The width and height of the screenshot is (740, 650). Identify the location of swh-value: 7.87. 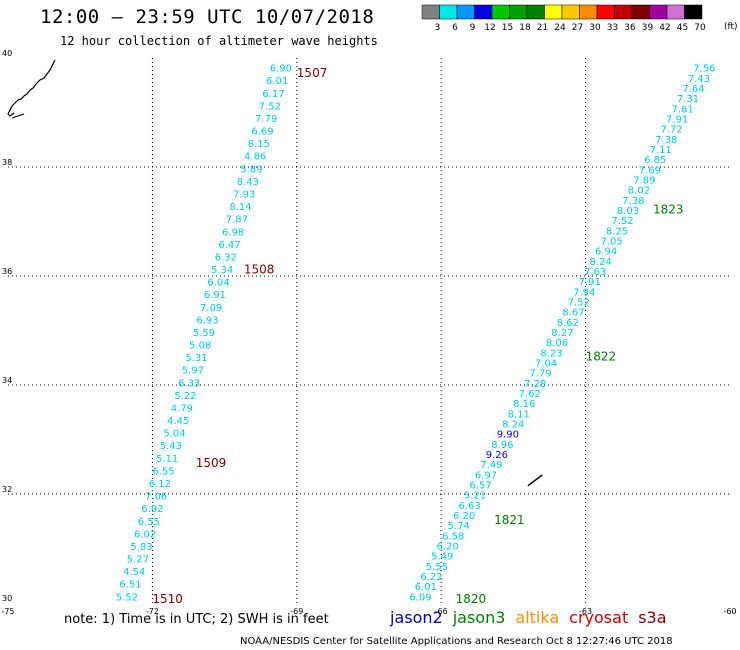
(237, 220).